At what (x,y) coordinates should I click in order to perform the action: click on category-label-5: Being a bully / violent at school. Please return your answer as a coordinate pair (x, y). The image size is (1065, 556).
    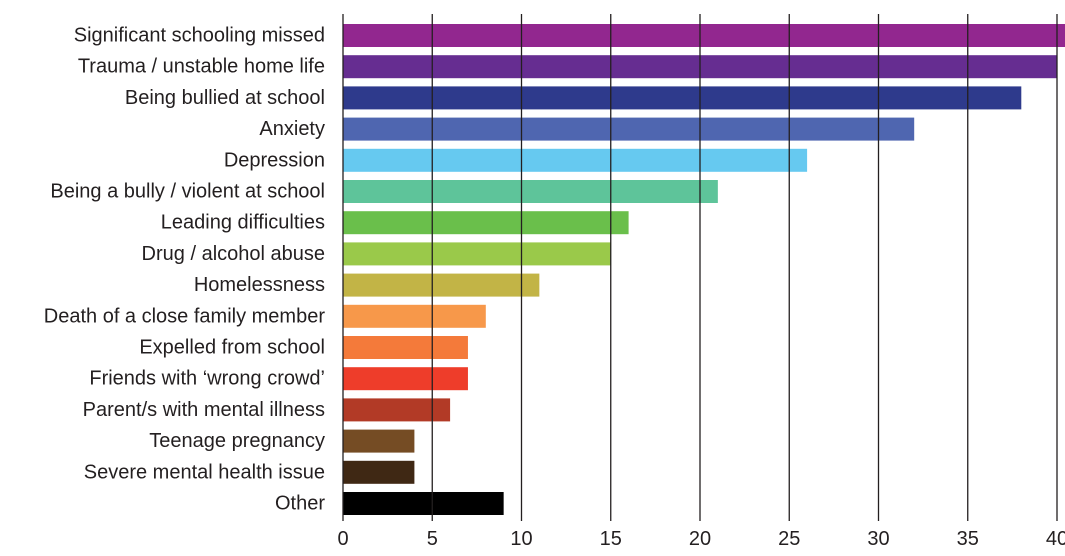
    Looking at the image, I should click on (187, 192).